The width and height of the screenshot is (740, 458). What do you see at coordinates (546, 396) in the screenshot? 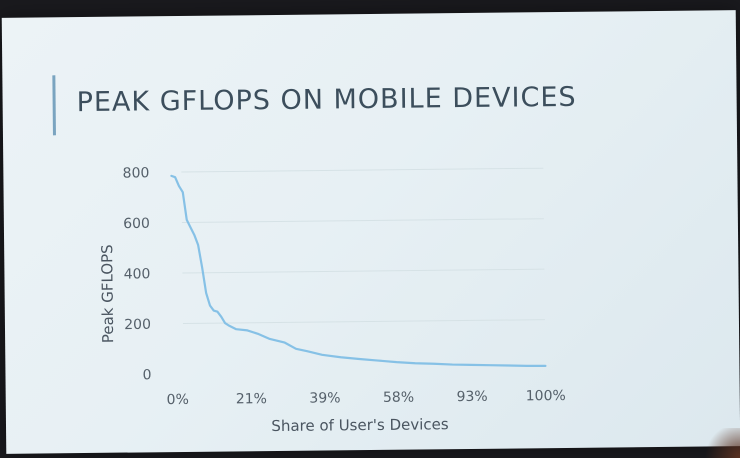
I see `x-tick-label: 100%` at bounding box center [546, 396].